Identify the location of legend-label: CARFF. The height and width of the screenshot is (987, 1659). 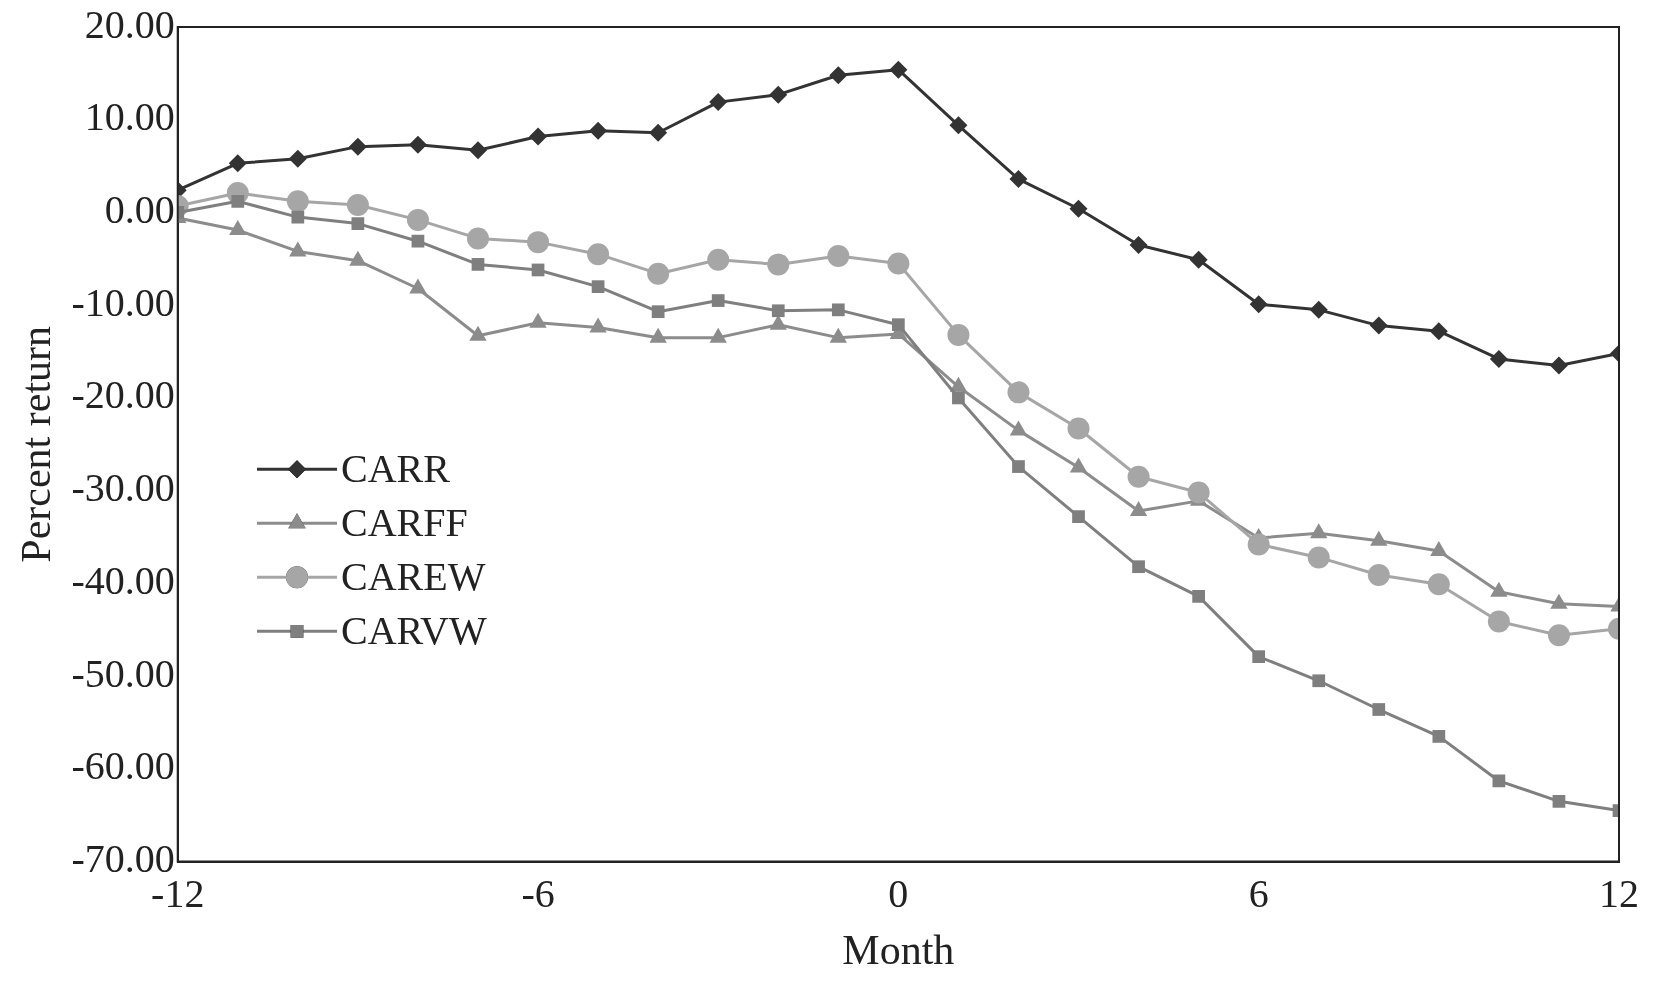
(404, 522).